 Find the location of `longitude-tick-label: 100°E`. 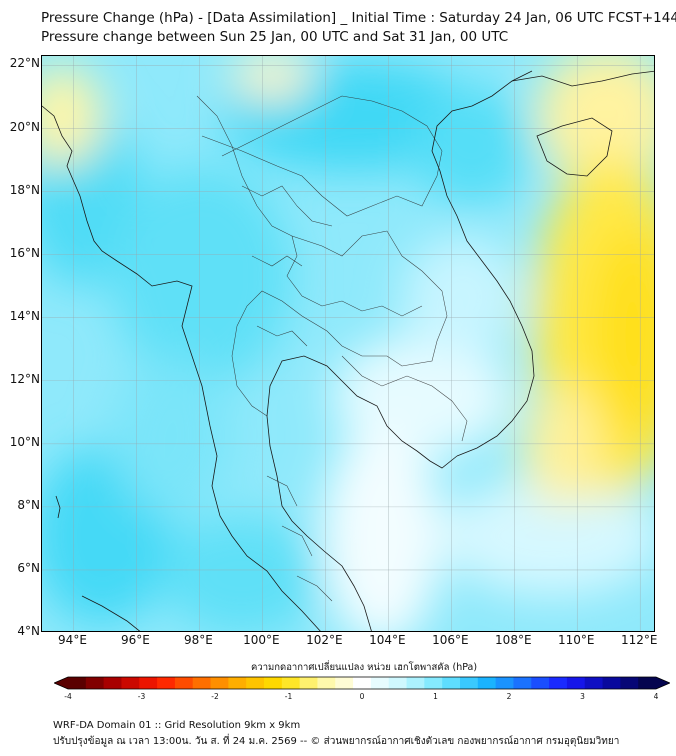

longitude-tick-label: 100°E is located at coordinates (261, 640).